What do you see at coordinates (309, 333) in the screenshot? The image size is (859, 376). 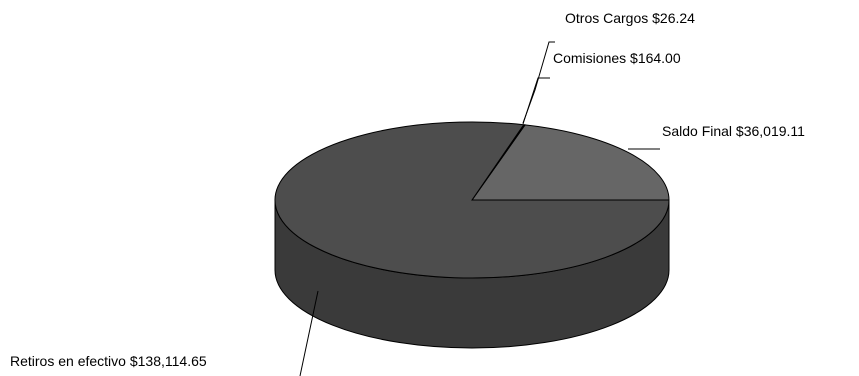 I see `leader-retiros-en-efectivo` at bounding box center [309, 333].